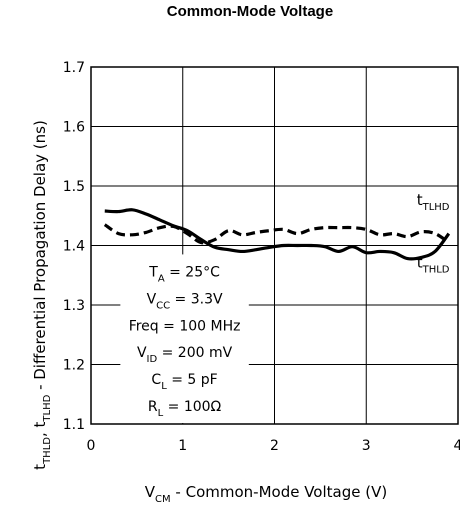 This screenshot has height=506, width=460. I want to click on series-line-tTHLD, so click(277, 234).